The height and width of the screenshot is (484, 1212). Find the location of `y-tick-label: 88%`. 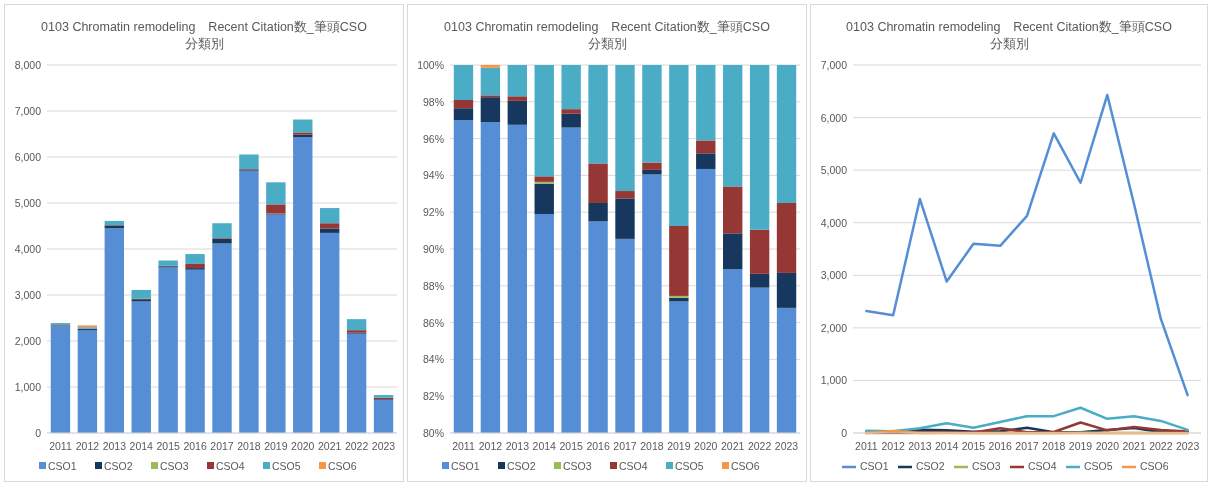

y-tick-label: 88% is located at coordinates (433, 285).